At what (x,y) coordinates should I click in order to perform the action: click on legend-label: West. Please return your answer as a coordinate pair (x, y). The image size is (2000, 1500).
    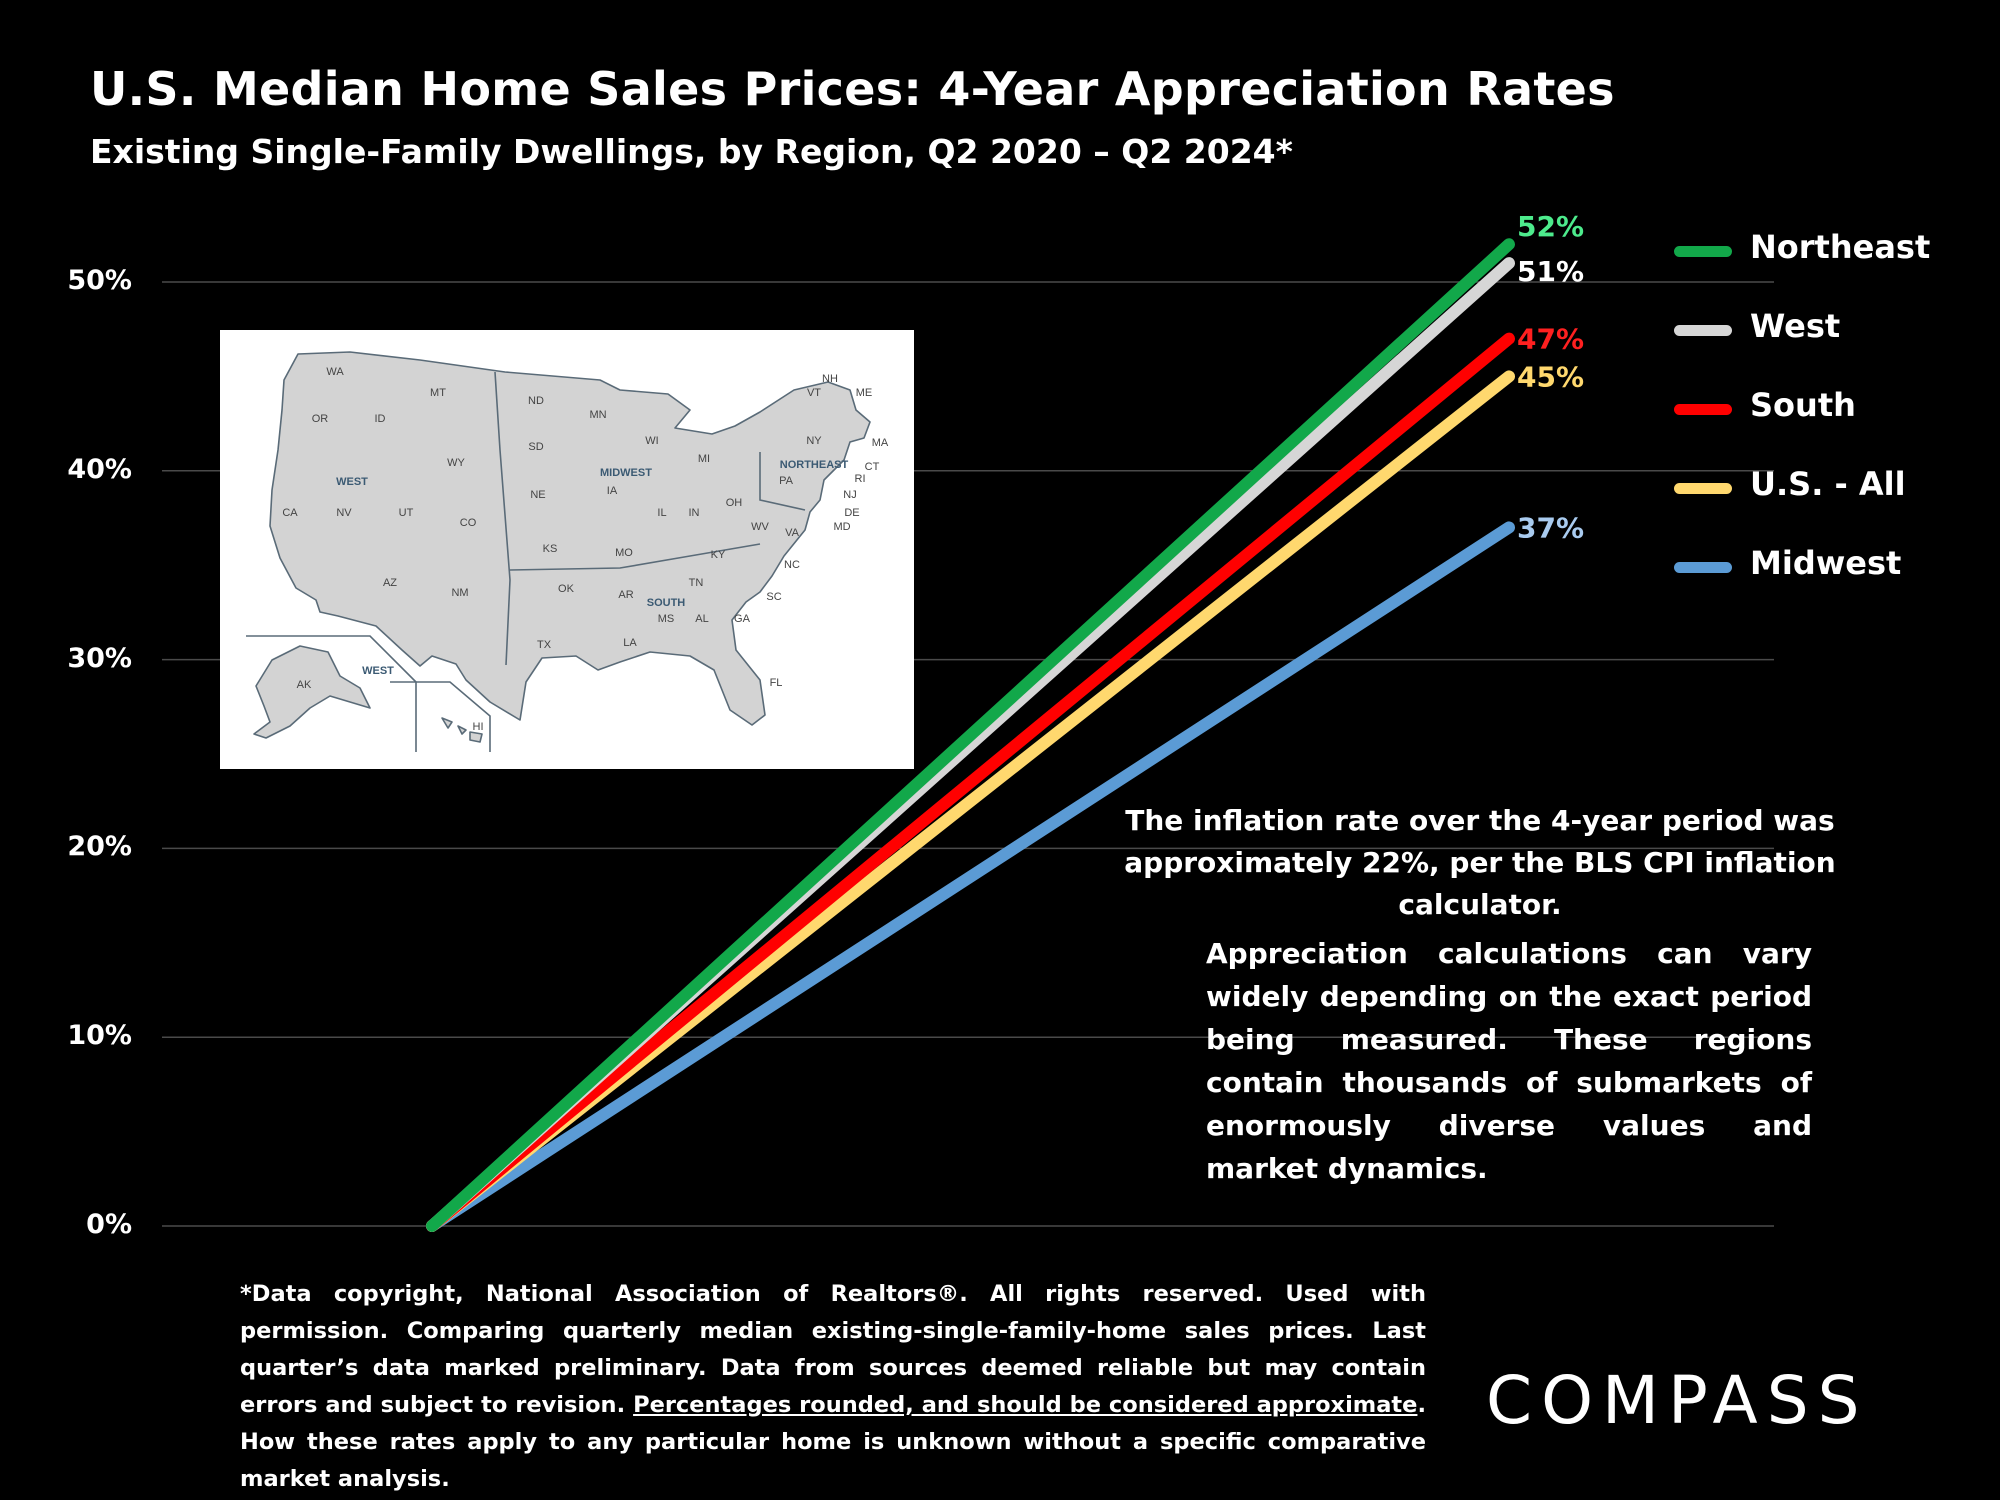
    Looking at the image, I should click on (1795, 326).